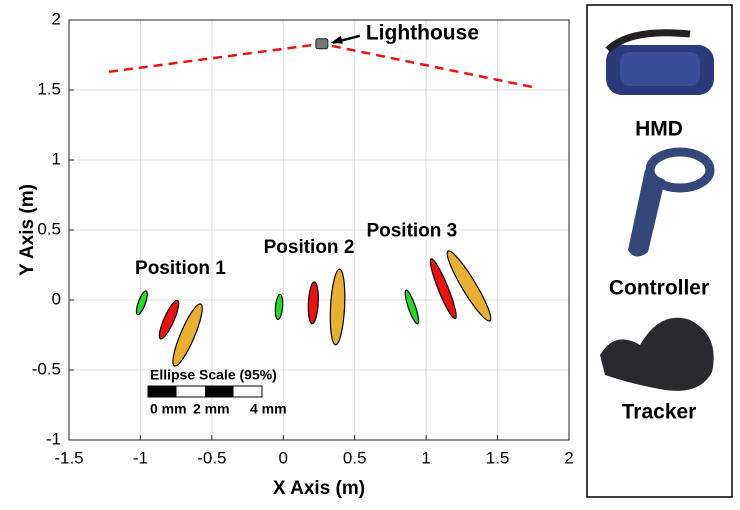 The image size is (740, 510). I want to click on legend-label: Controller, so click(659, 288).